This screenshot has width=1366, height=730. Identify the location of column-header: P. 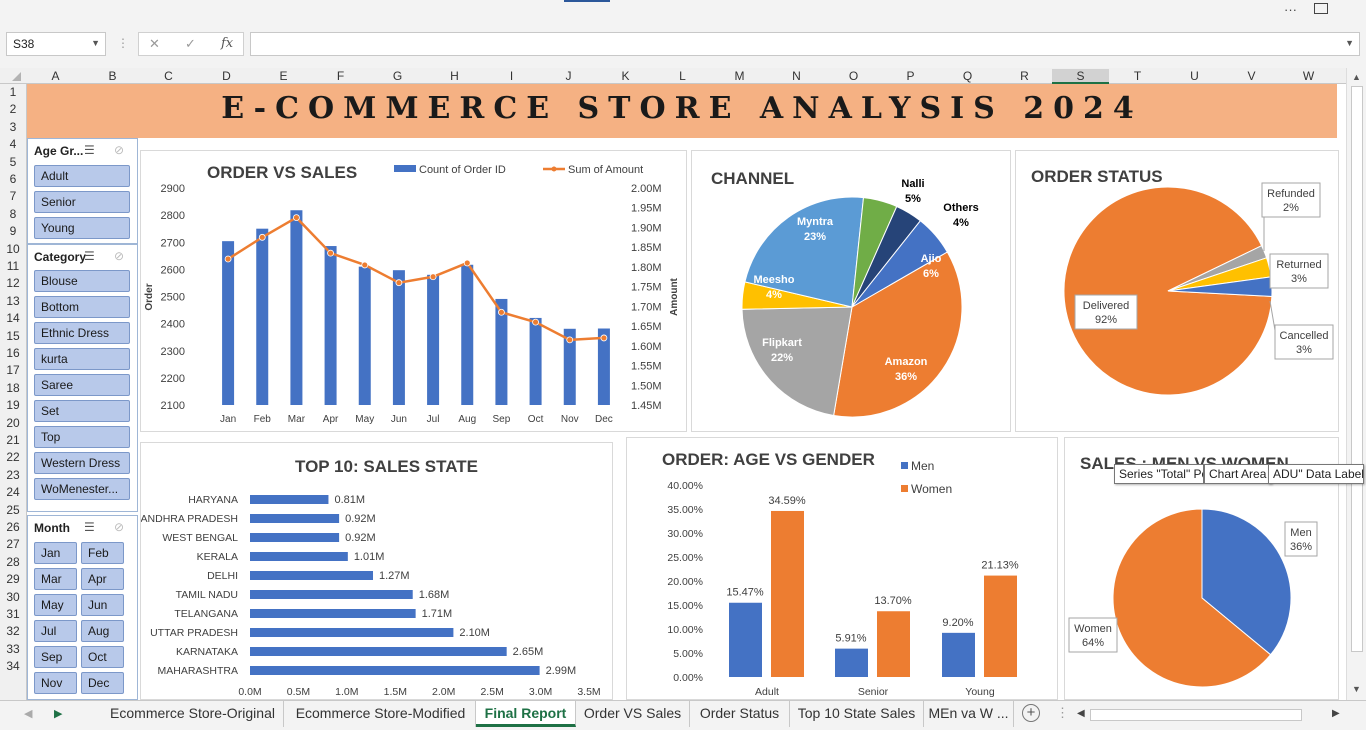
(910, 76).